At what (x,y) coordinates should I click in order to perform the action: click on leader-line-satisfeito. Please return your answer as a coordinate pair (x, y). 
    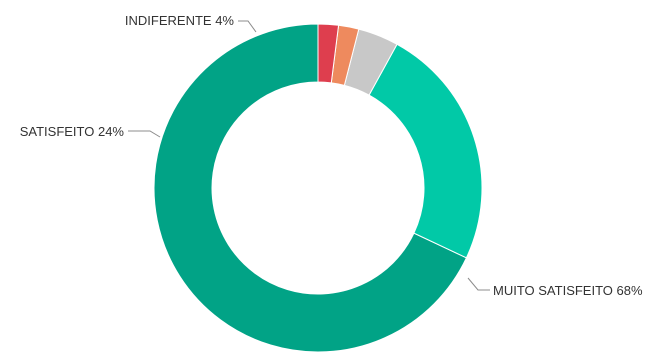
    Looking at the image, I should click on (144, 134).